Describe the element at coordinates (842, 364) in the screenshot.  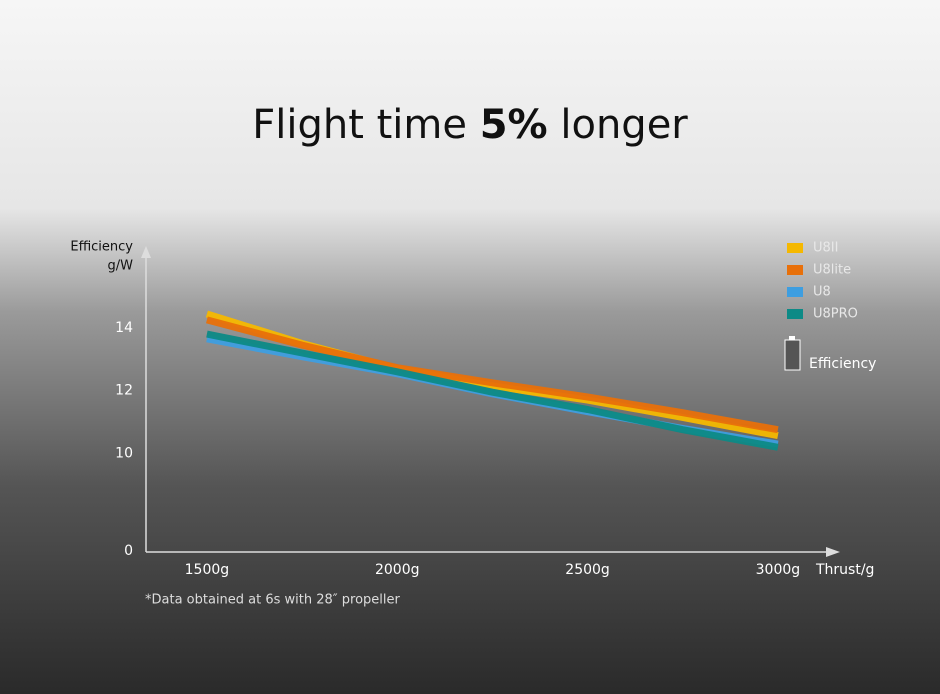
I see `legend-note: Efficiency` at that location.